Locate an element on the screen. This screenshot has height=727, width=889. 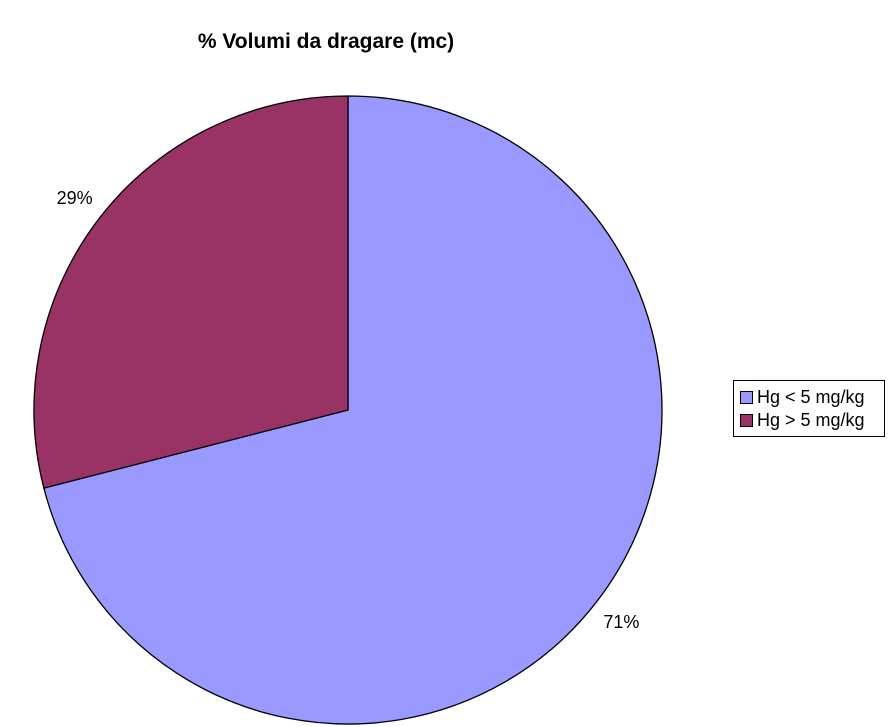
legend: Hg < 5 mg/kg Hg > 5 mg/kg is located at coordinates (809, 408).